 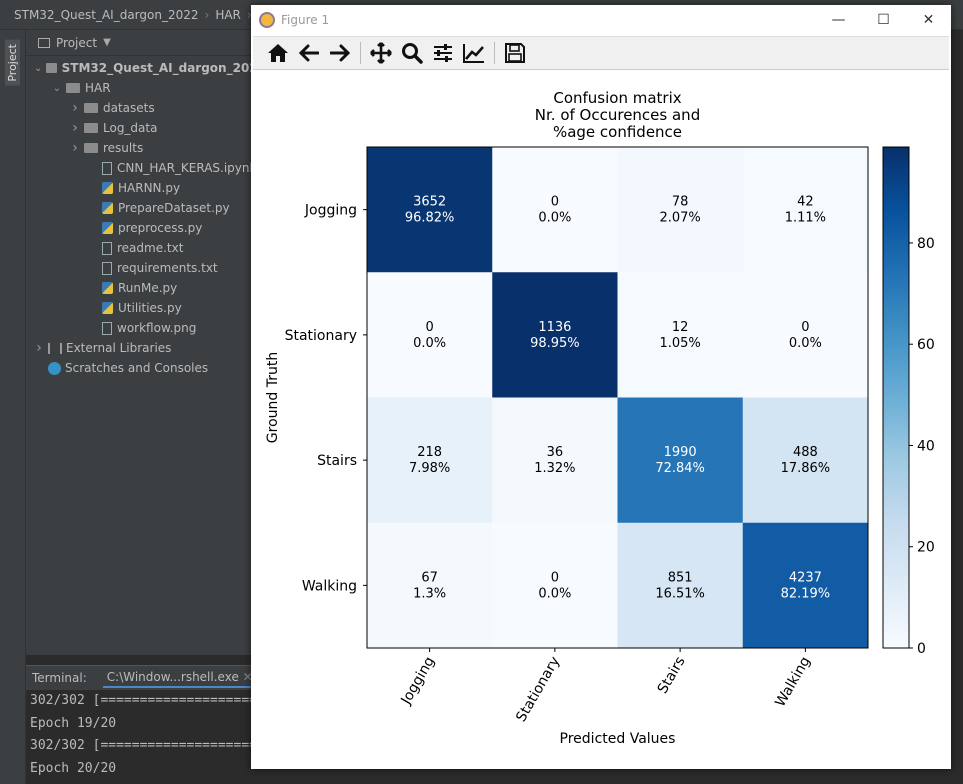 I want to click on tree-item: preprocess.py, so click(x=146, y=228).